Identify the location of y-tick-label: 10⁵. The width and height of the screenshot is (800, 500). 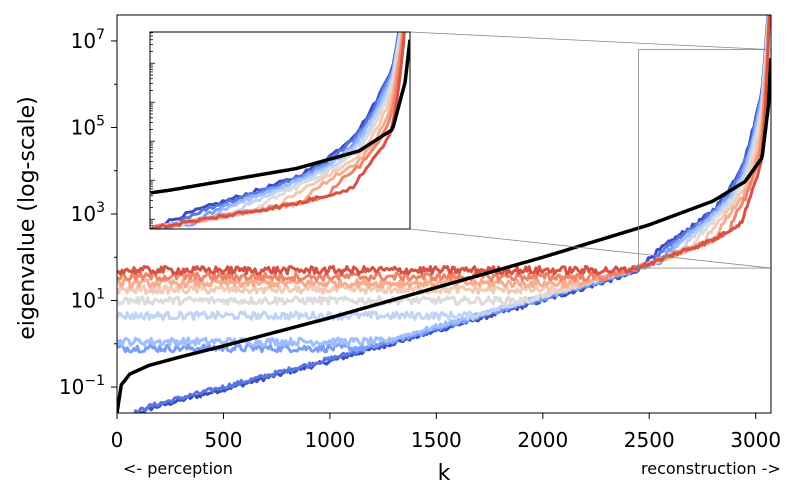
(88, 126).